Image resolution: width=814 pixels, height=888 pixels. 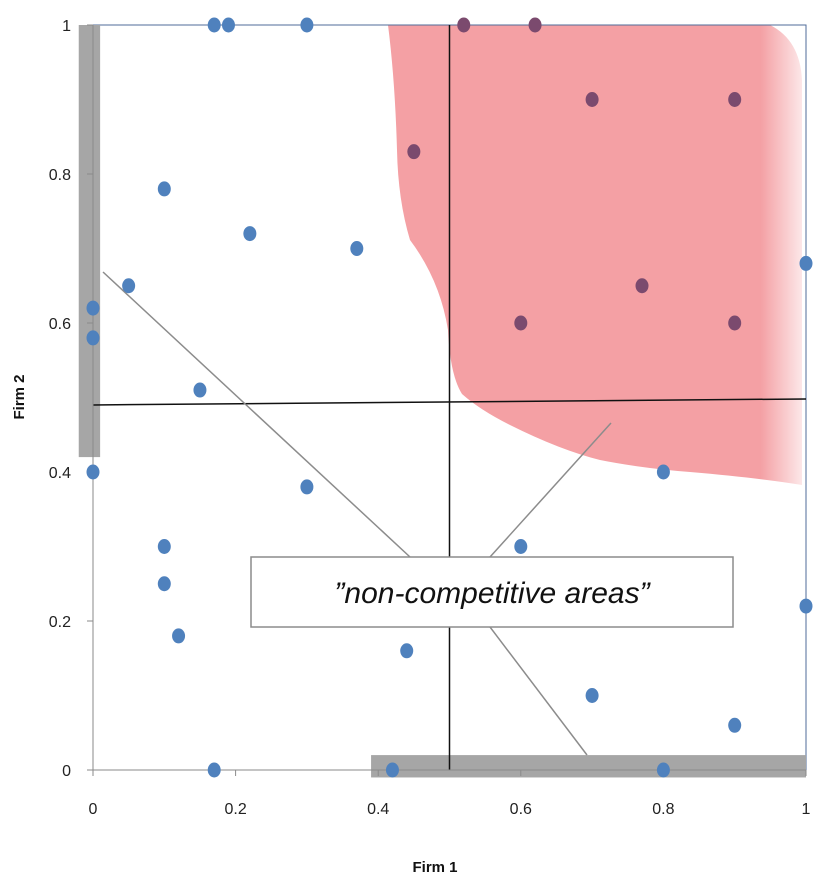 What do you see at coordinates (538, 691) in the screenshot?
I see `pointer-line-lower` at bounding box center [538, 691].